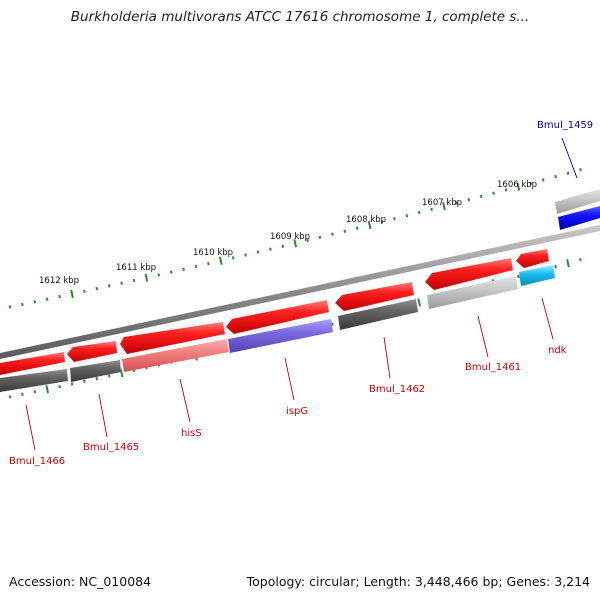  Describe the element at coordinates (297, 411) in the screenshot. I see `gene-label-ispG: ispG` at that location.